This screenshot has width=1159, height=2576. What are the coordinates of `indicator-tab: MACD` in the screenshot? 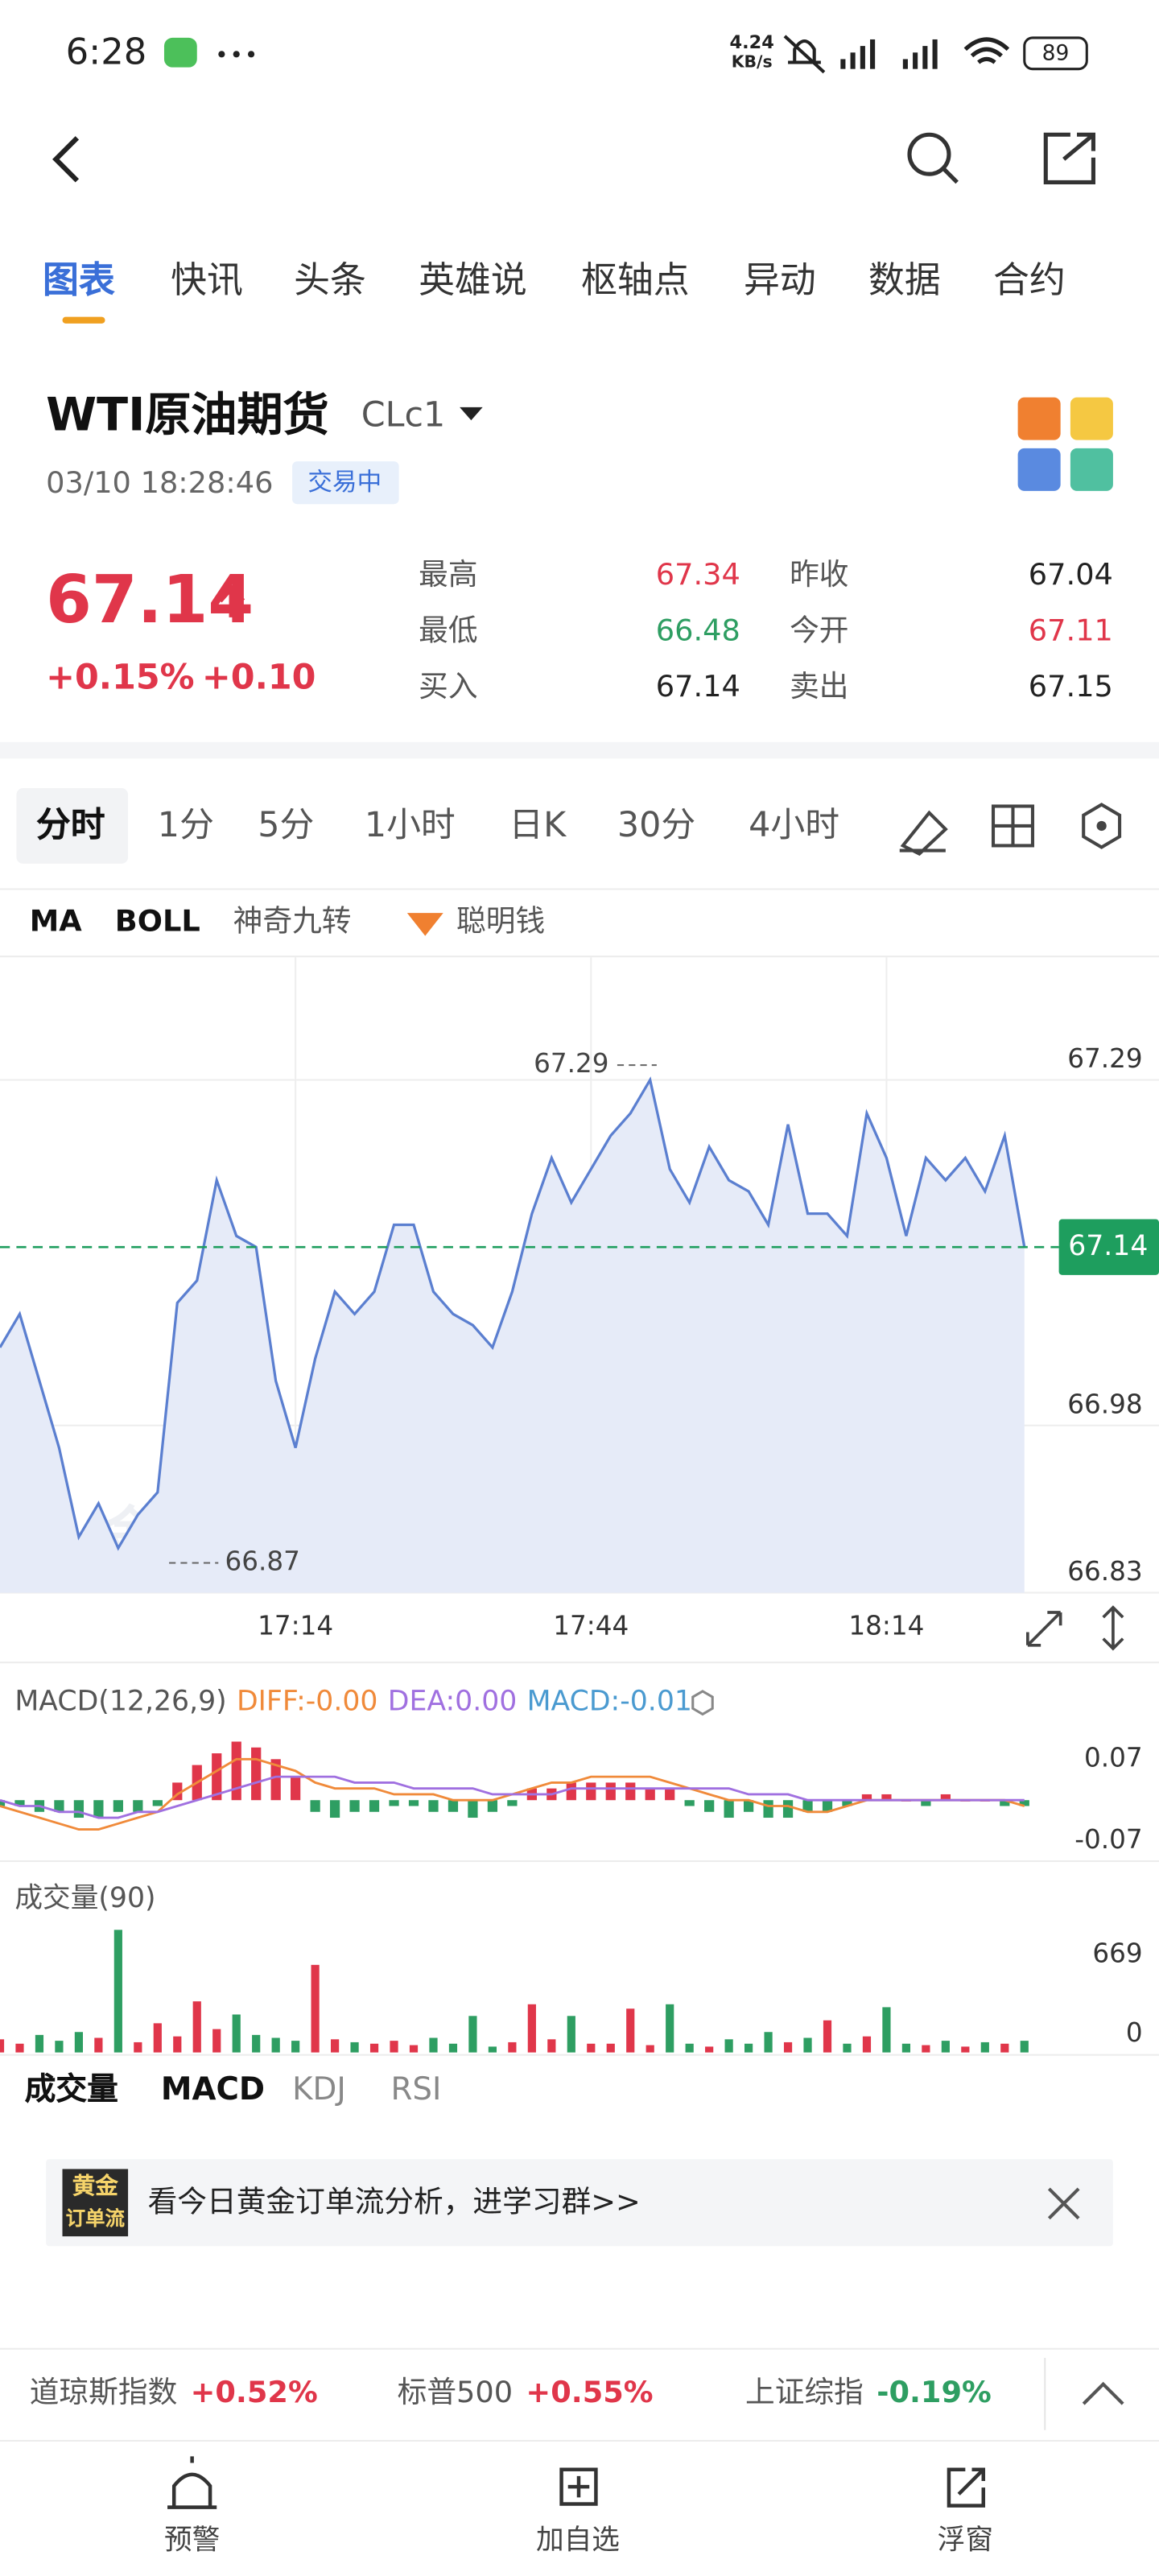 It's located at (213, 2089).